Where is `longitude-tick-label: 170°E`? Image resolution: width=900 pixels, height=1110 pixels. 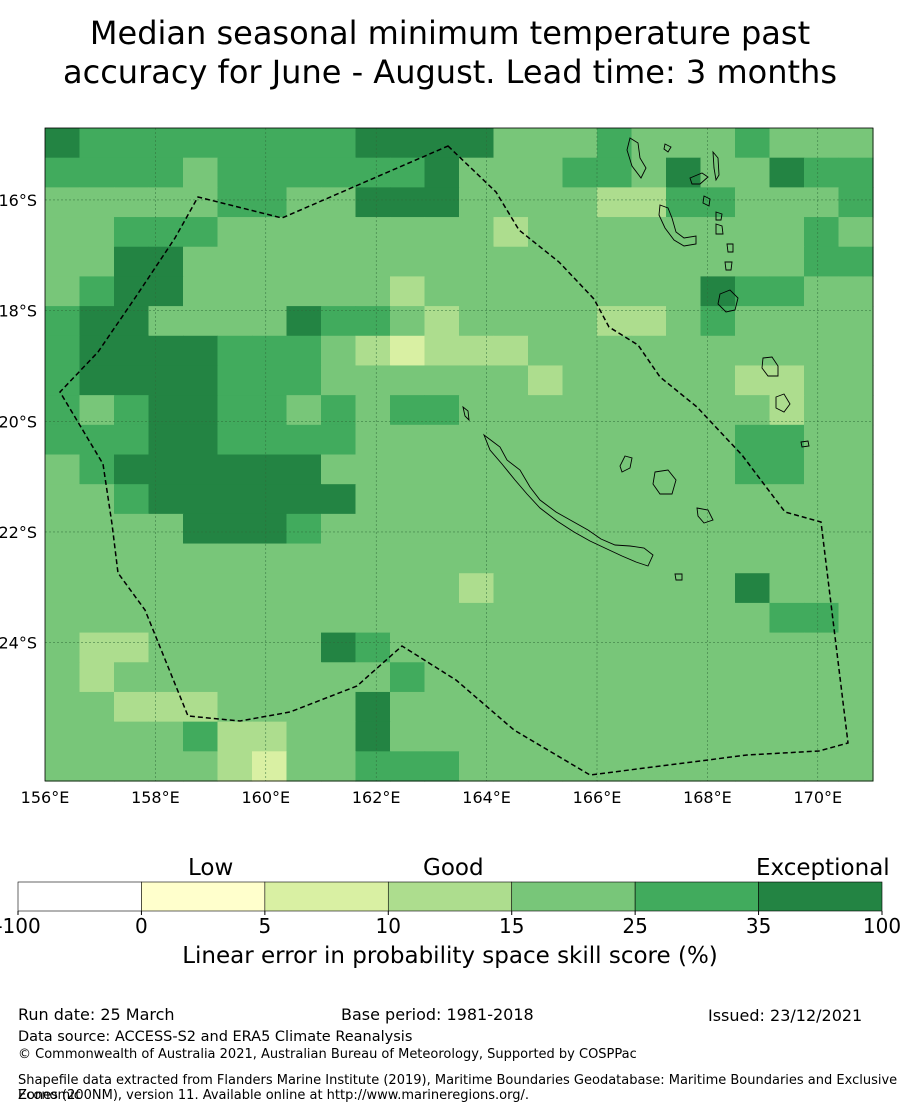 longitude-tick-label: 170°E is located at coordinates (817, 797).